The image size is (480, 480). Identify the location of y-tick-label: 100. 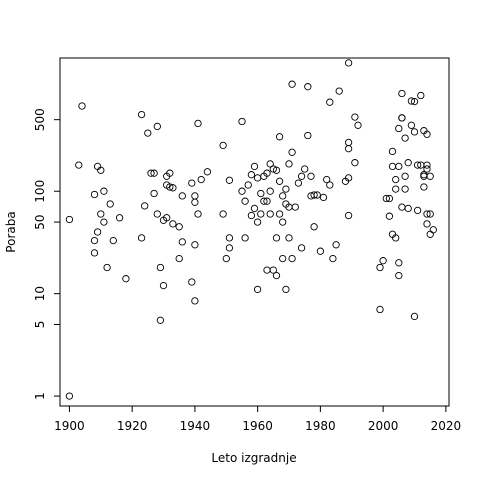
(40, 191).